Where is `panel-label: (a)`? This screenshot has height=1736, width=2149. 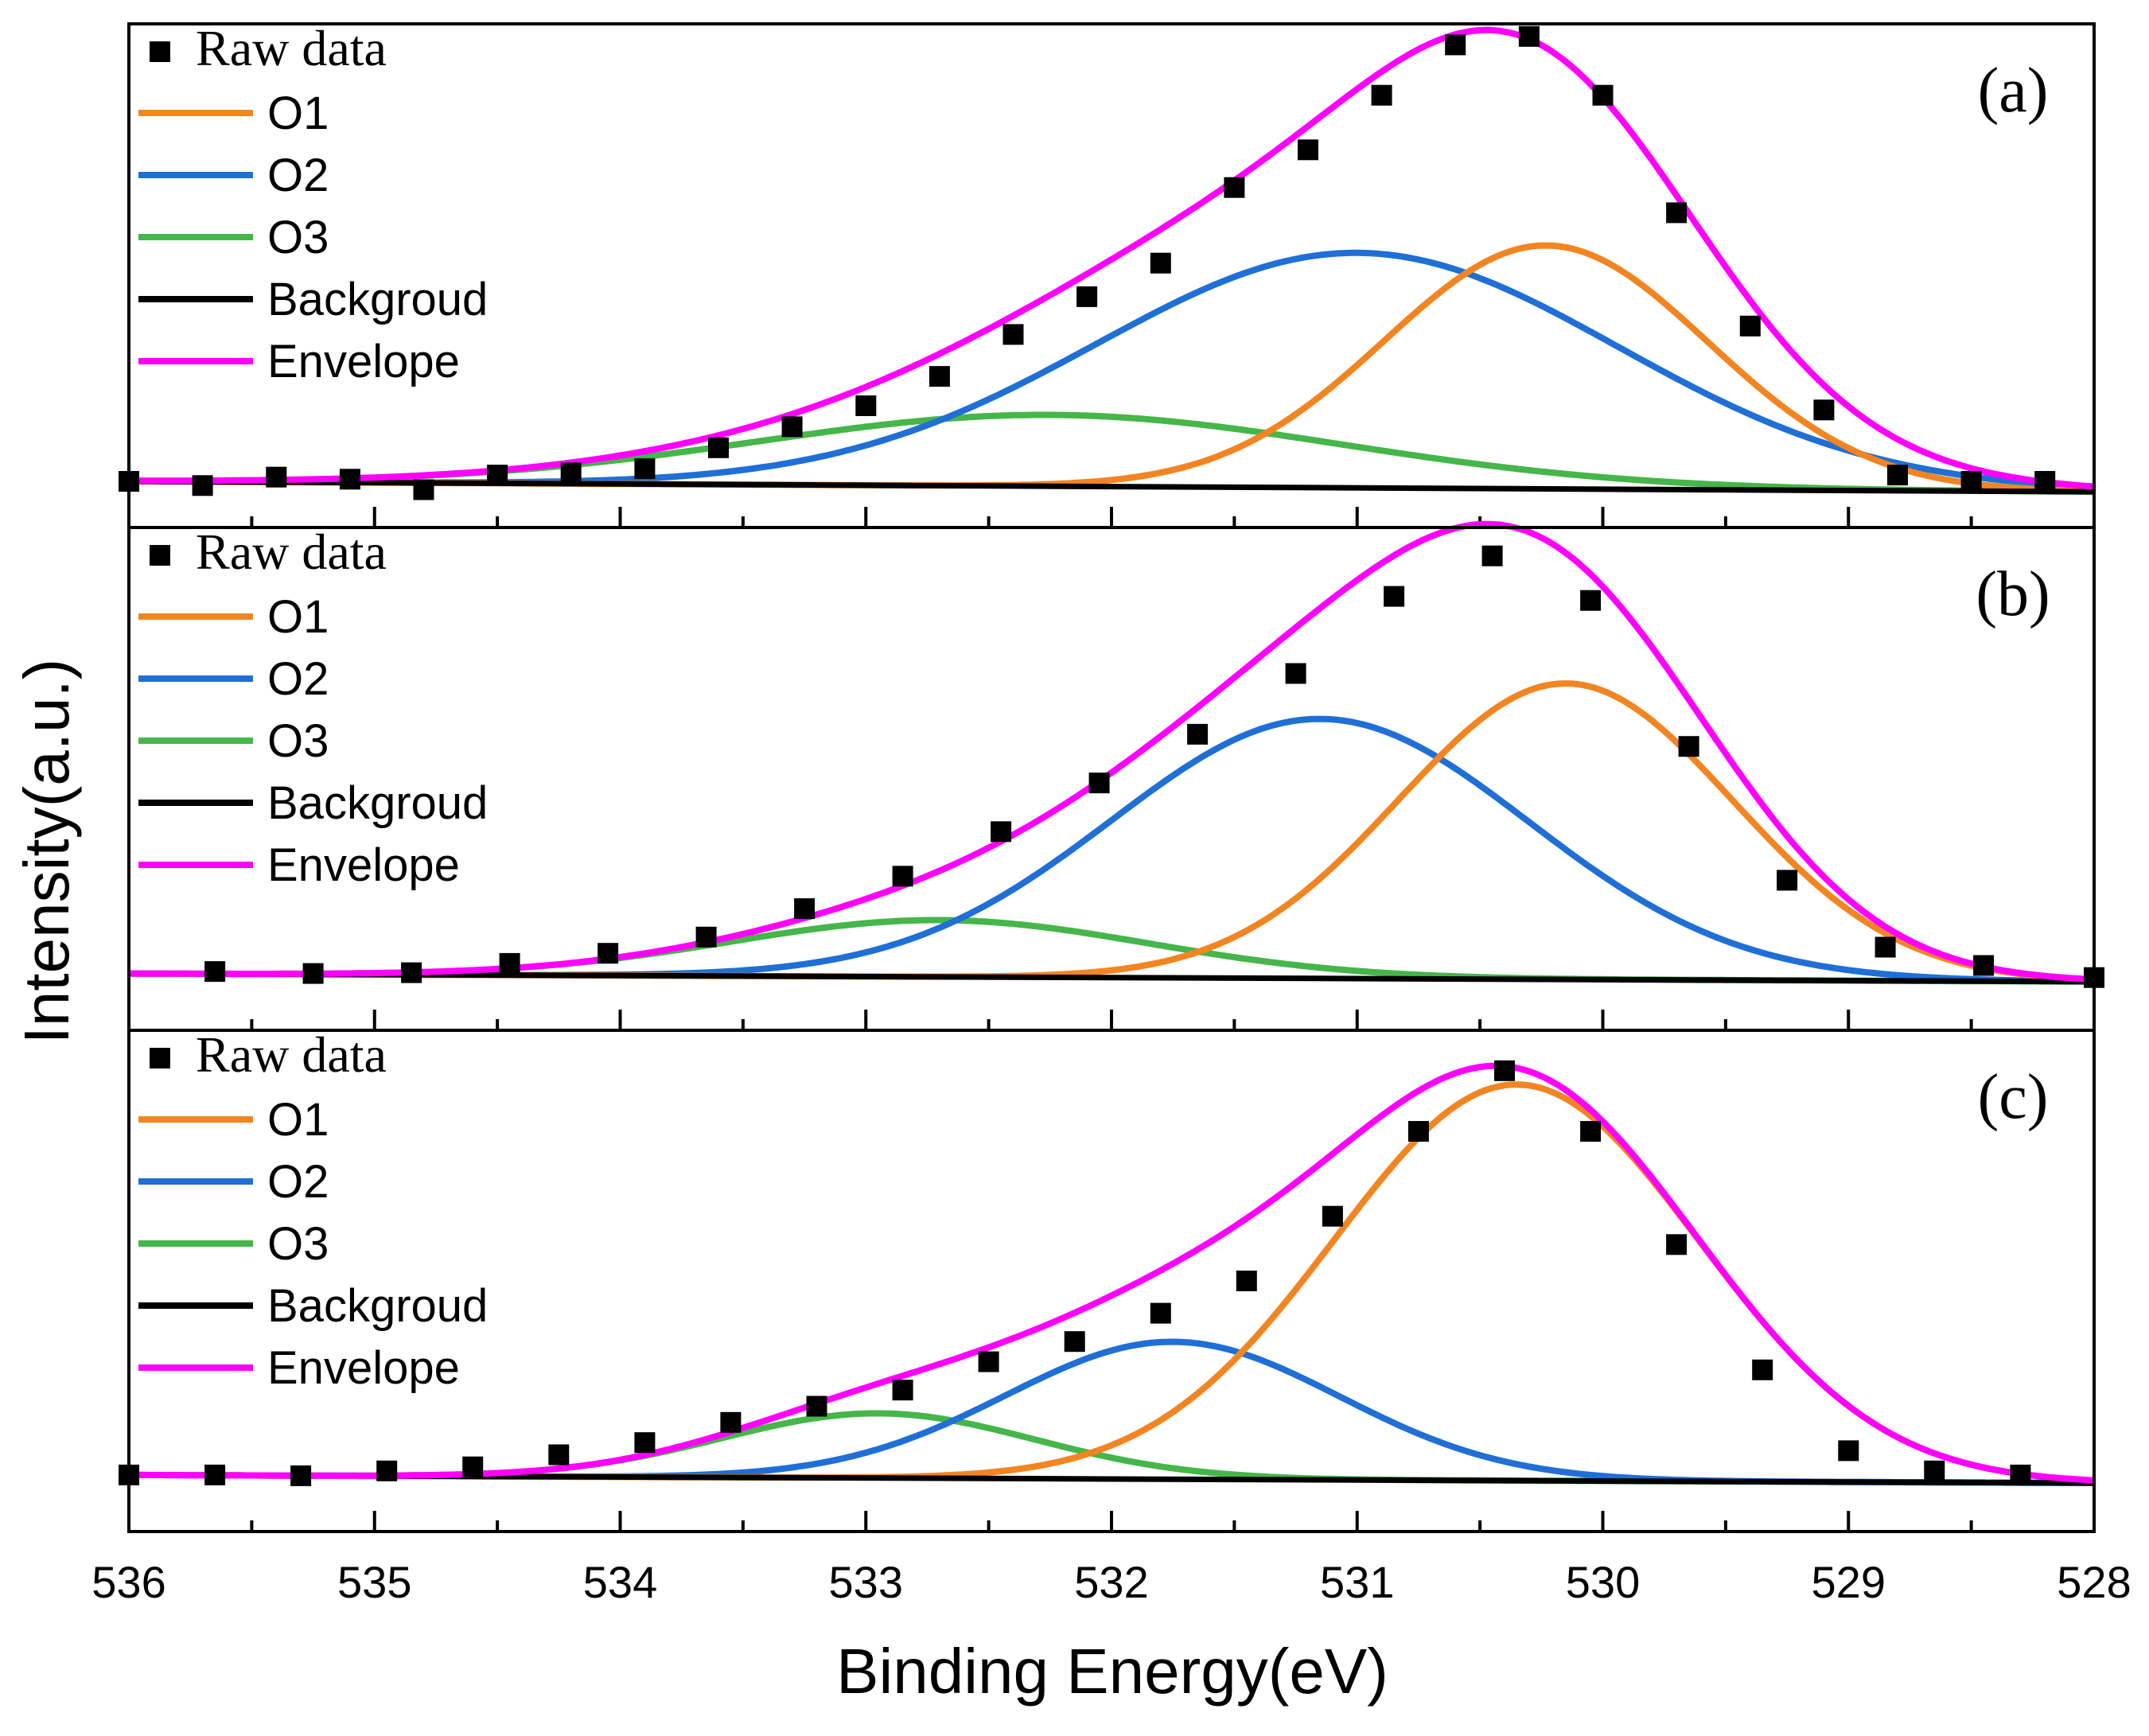
panel-label: (a) is located at coordinates (2013, 91).